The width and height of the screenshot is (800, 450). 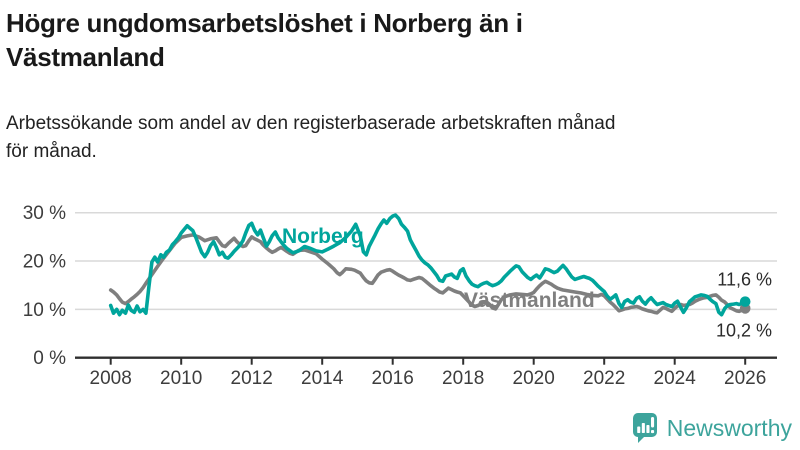 What do you see at coordinates (264, 23) in the screenshot?
I see `page-title-line1: Högre ungdomsarbetslöshet i Norberg än i` at bounding box center [264, 23].